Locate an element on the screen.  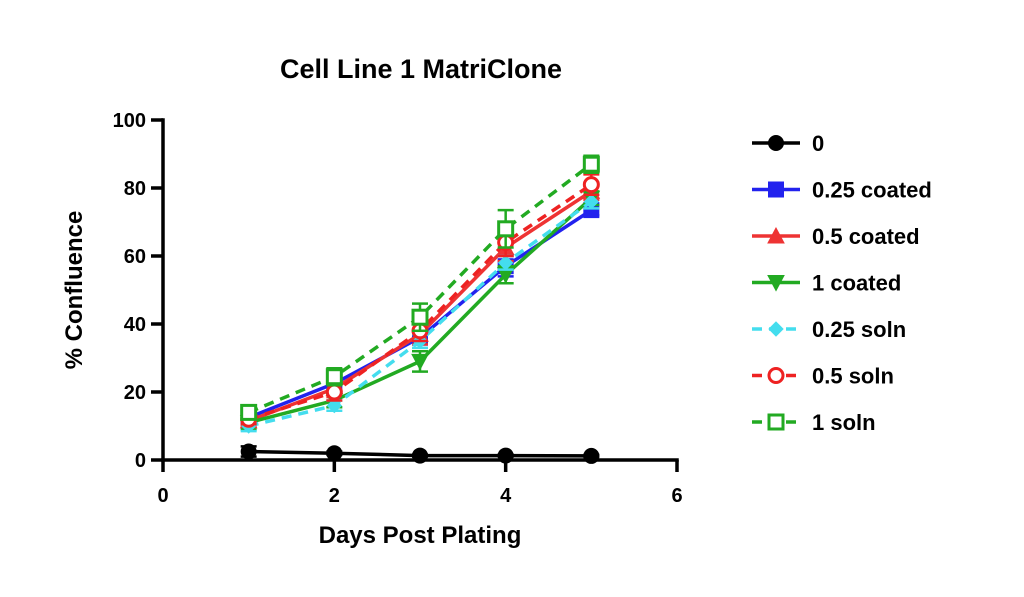
legend-item: 1 coated is located at coordinates (826, 283).